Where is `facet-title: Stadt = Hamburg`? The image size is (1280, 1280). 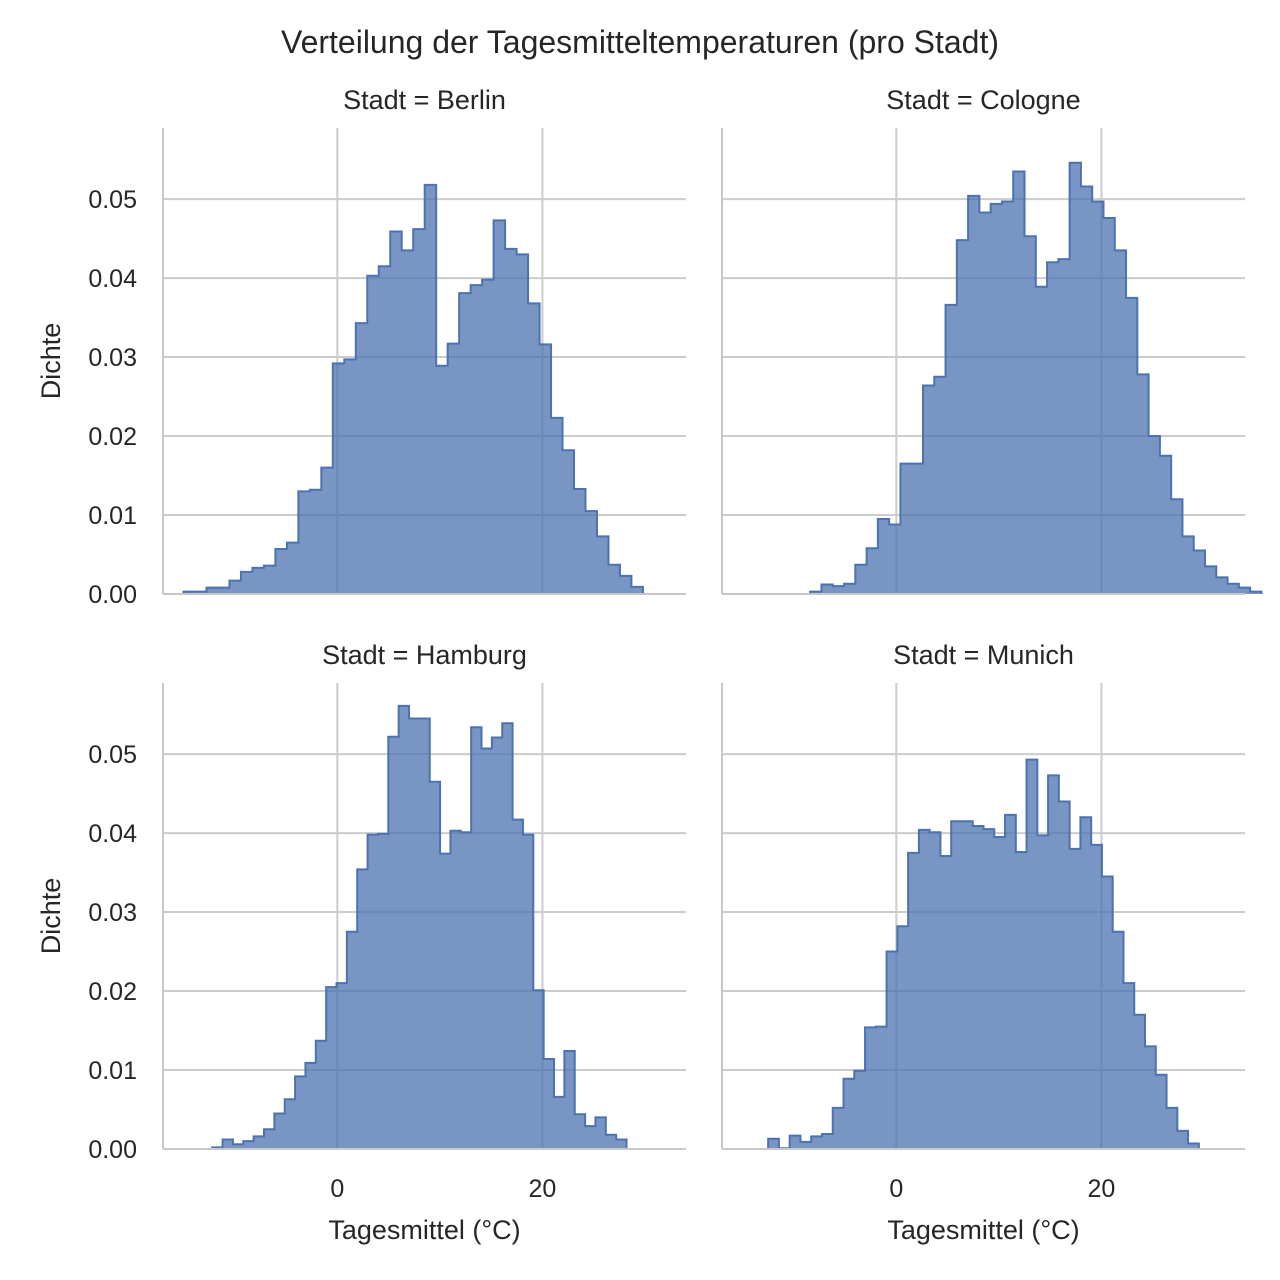 facet-title: Stadt = Hamburg is located at coordinates (424, 655).